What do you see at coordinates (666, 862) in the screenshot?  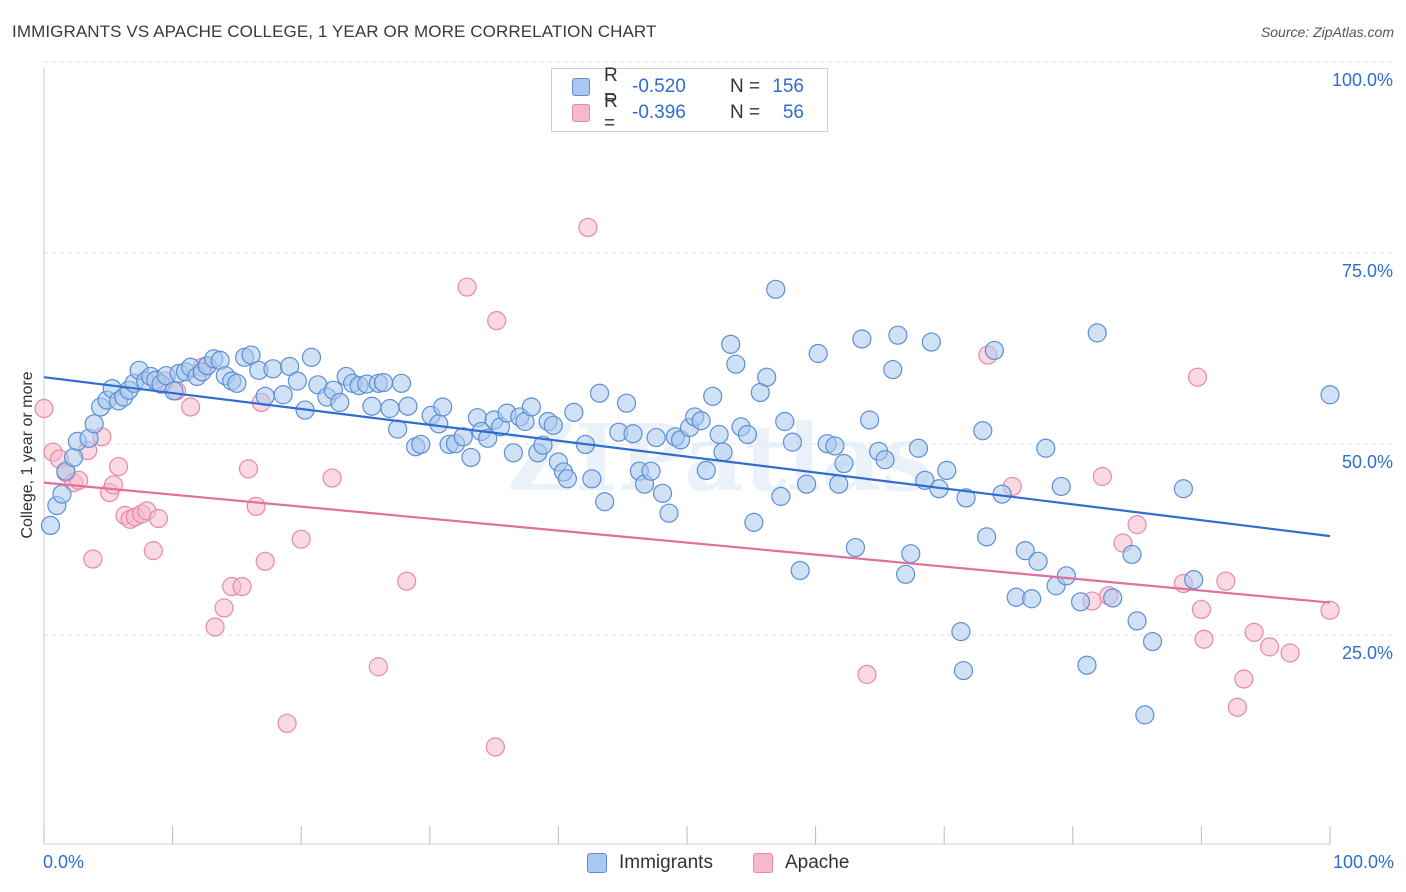 I see `legend-label: Immigrants` at bounding box center [666, 862].